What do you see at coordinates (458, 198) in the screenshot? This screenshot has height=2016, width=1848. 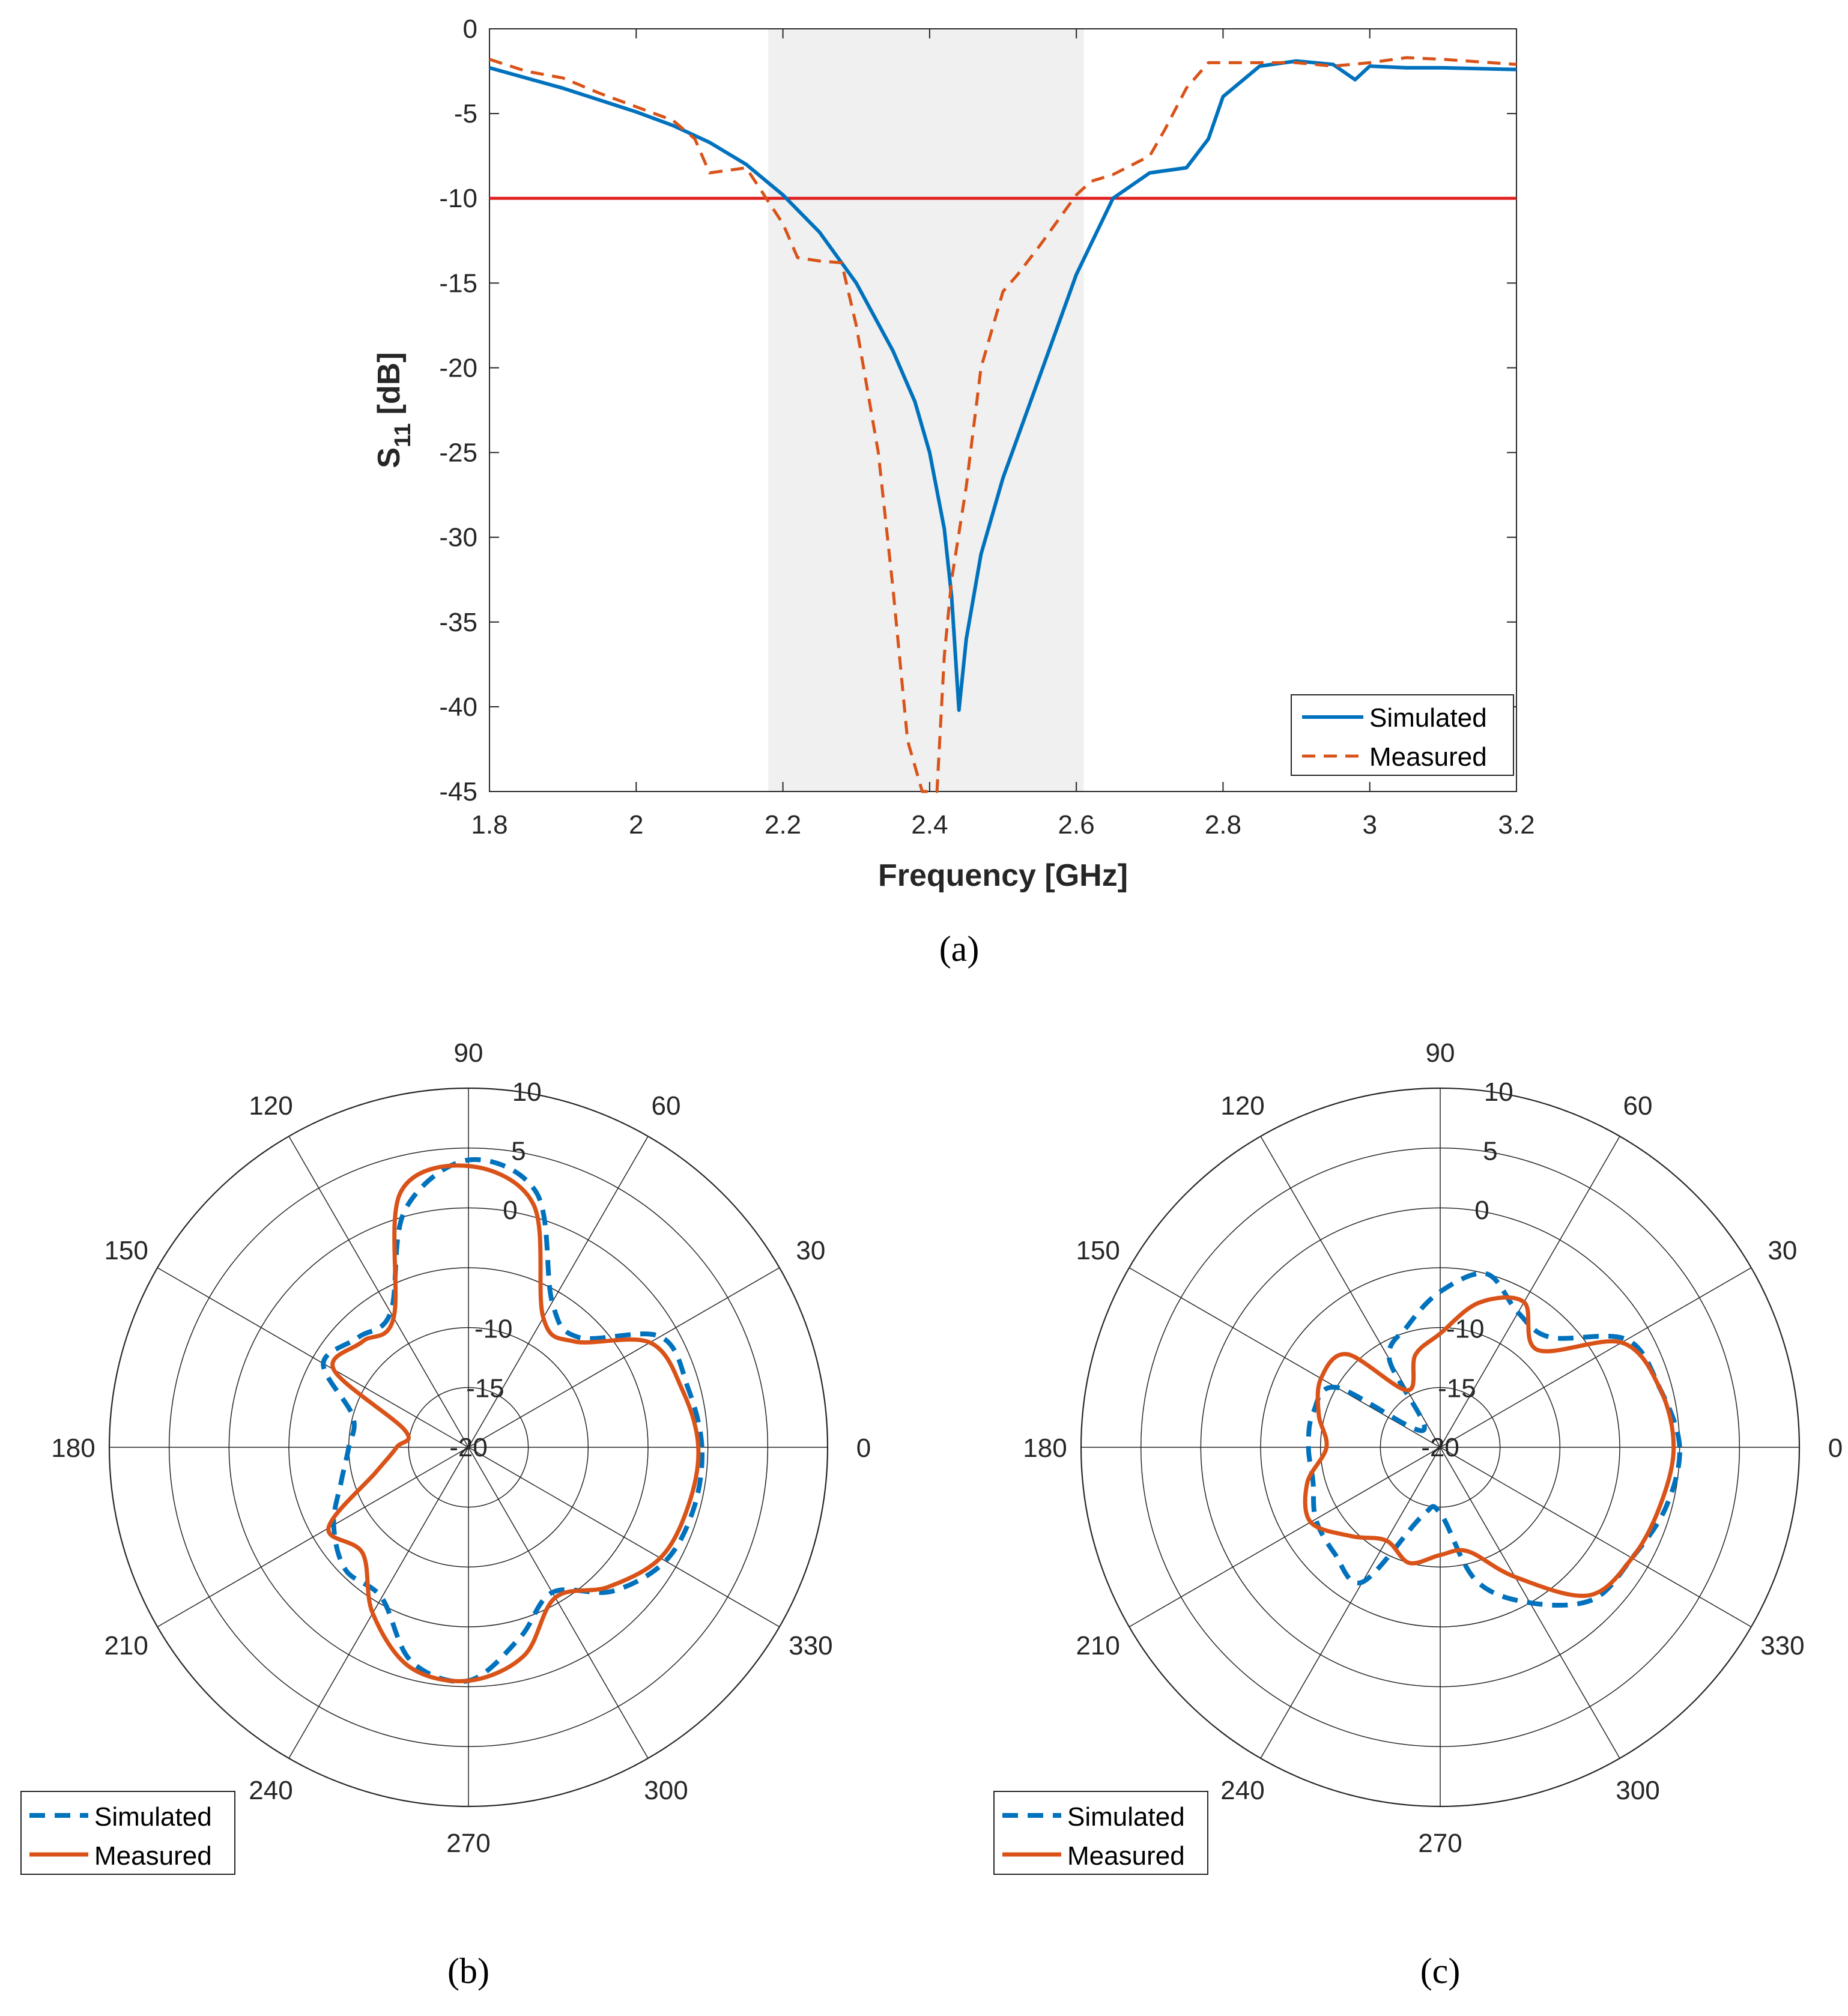 I see `y-tick-label: -10` at bounding box center [458, 198].